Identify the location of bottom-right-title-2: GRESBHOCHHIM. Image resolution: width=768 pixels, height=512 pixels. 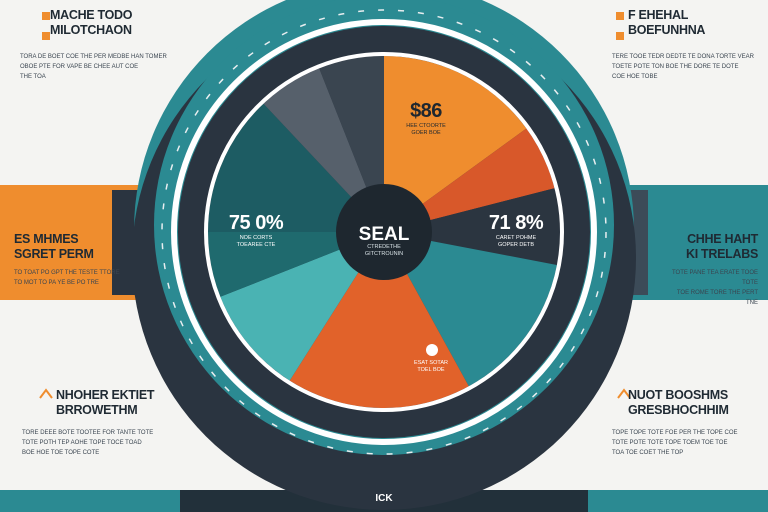
(678, 410).